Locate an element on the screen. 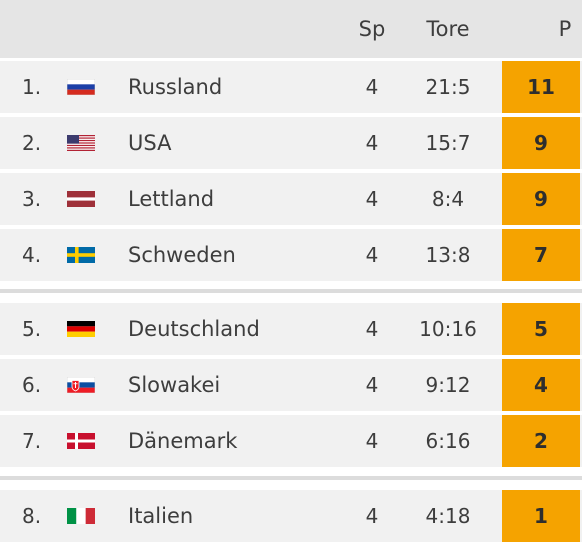 Image resolution: width=582 pixels, height=549 pixels. table-row: 6. Slowakei 4 9:12 4 is located at coordinates (291, 385).